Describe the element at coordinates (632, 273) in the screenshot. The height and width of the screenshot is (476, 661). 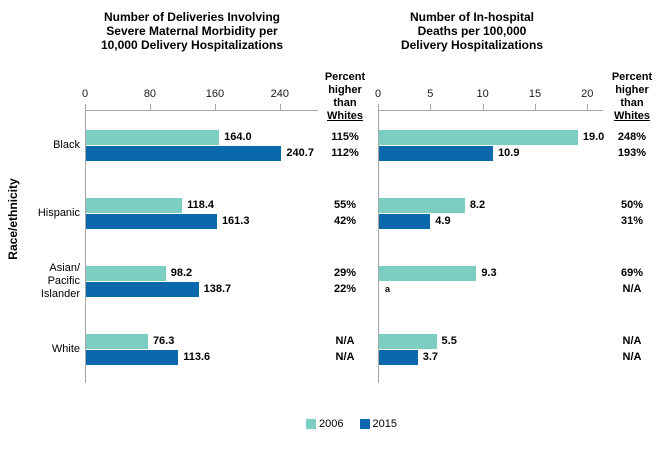
I see `percent-value-asian-pacific-islander-2006: 69%` at that location.